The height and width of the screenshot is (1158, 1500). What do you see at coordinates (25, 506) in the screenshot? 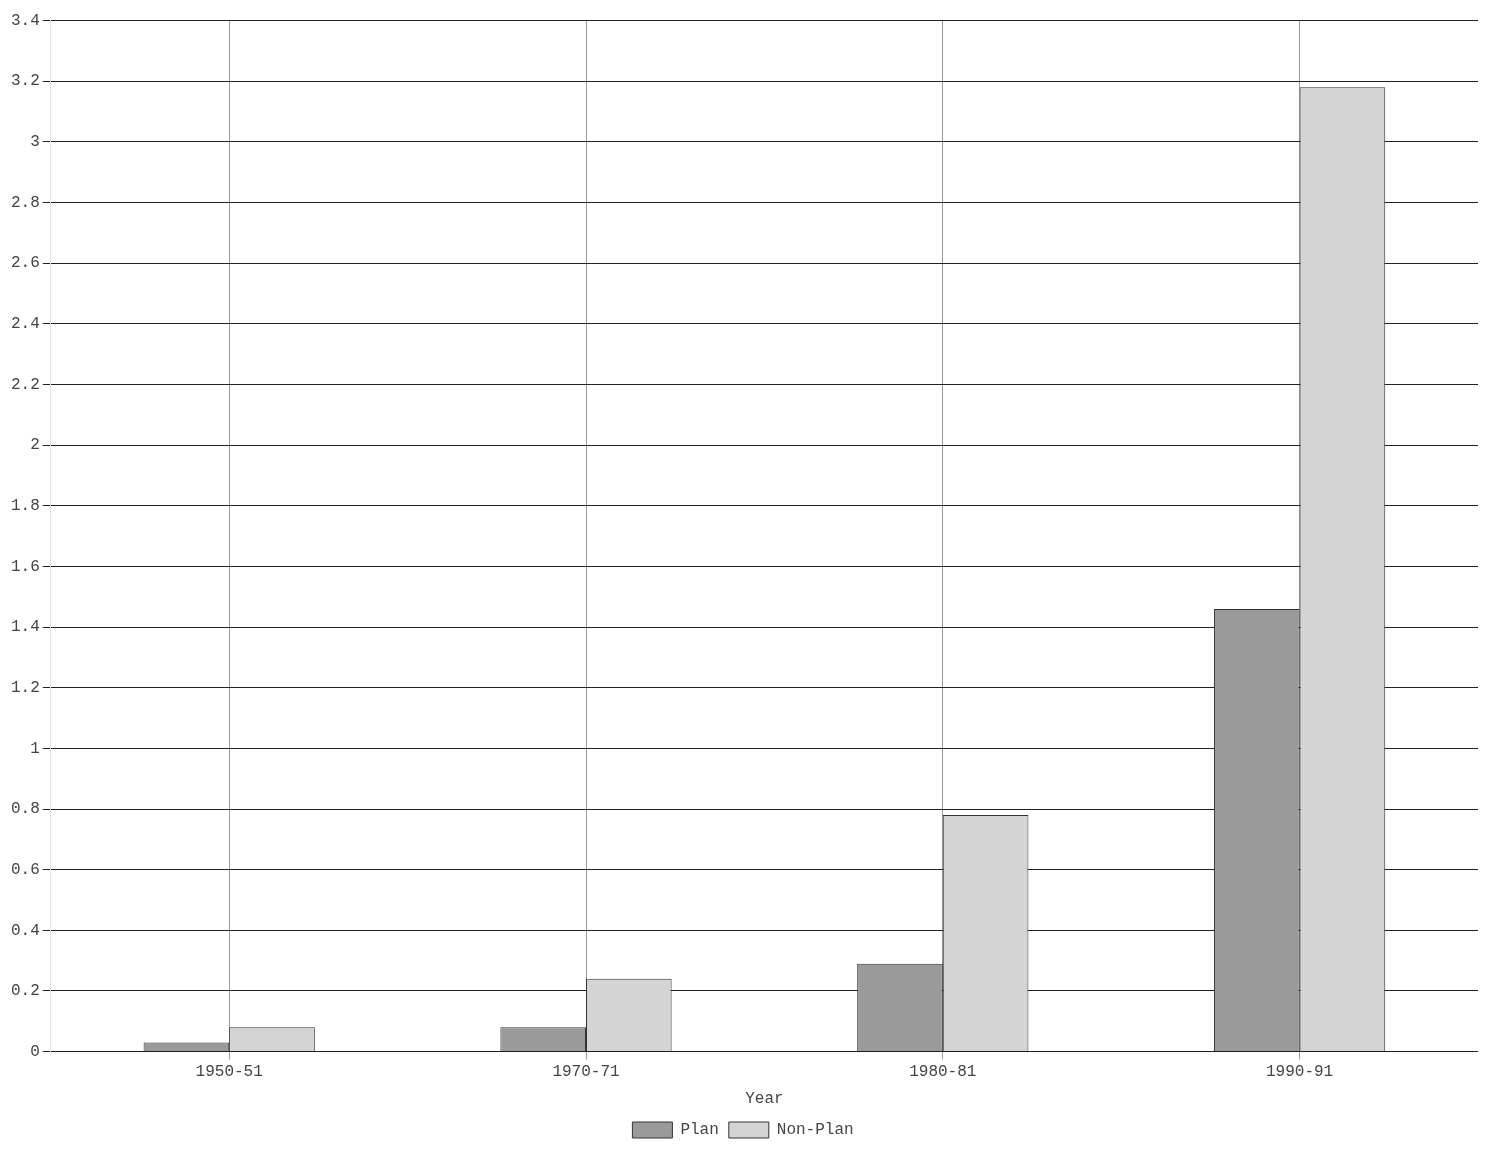
I see `y-tick-label: 1.8` at bounding box center [25, 506].